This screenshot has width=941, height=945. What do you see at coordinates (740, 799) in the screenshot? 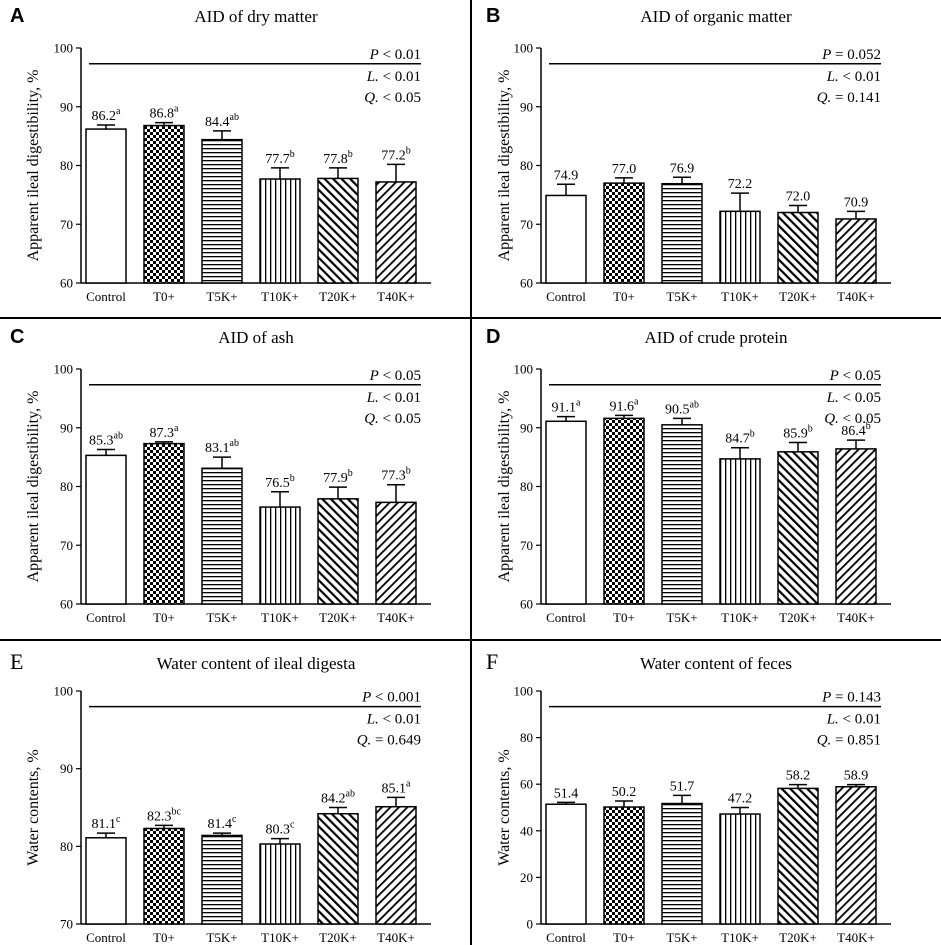
I see `data-label: 47.2` at bounding box center [740, 799].